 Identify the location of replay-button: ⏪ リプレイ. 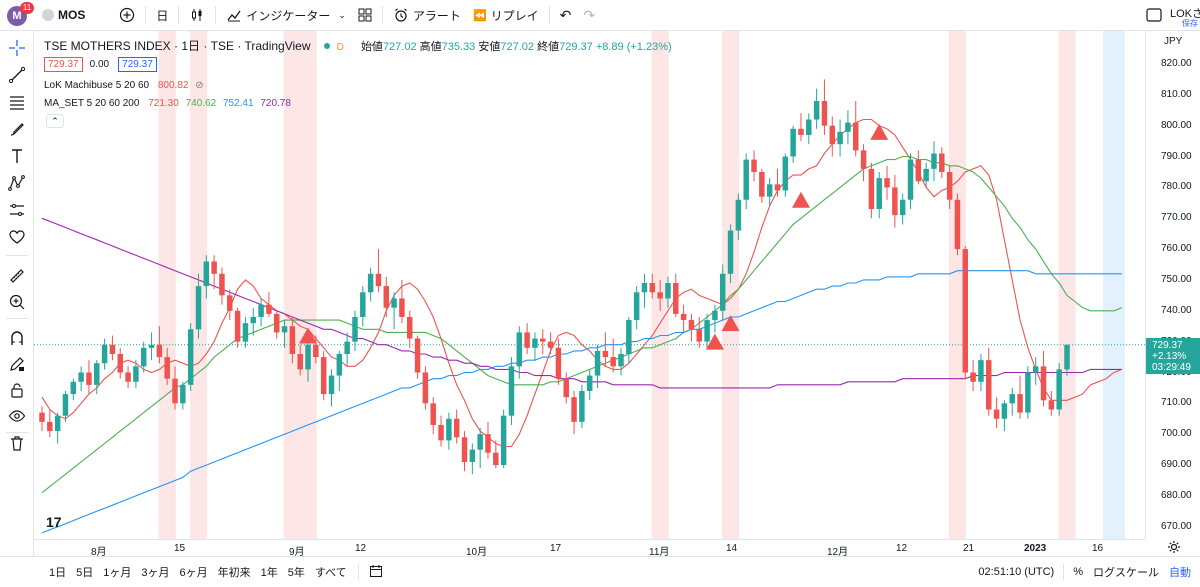
(506, 15).